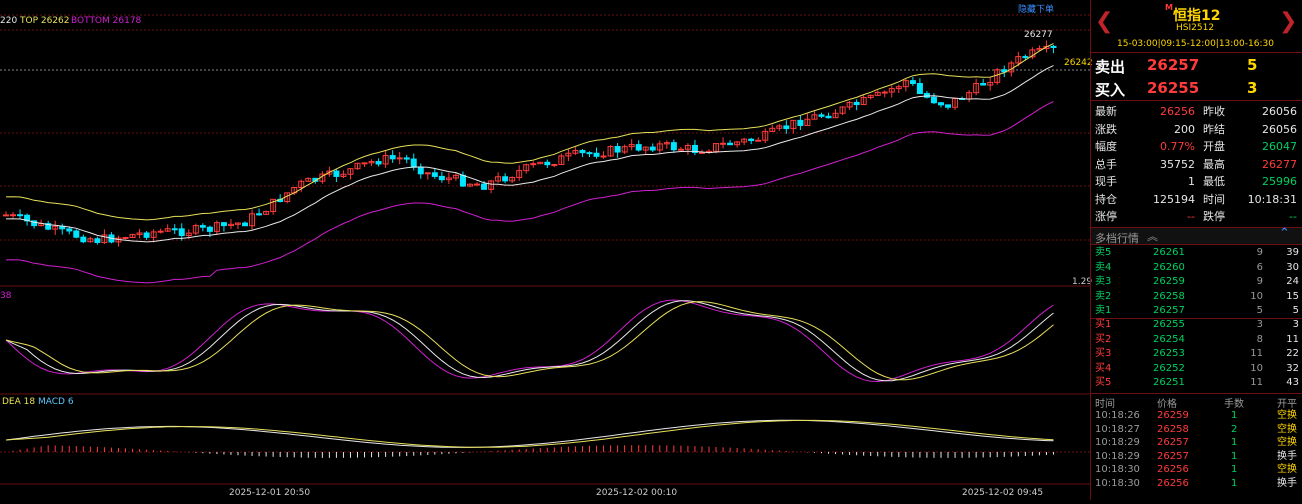  Describe the element at coordinates (1196, 253) in the screenshot. I see `ask-row: 卖5 26261 9 39` at that location.